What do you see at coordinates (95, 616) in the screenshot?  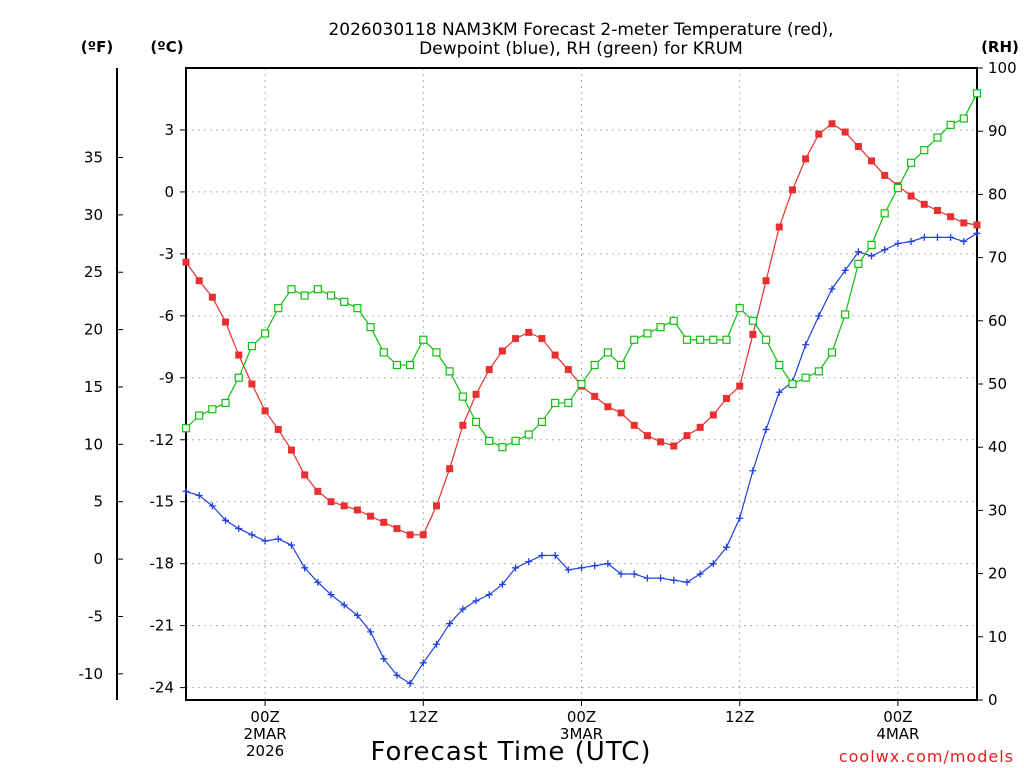 I see `fahrenheit-tick-label: -5` at bounding box center [95, 616].